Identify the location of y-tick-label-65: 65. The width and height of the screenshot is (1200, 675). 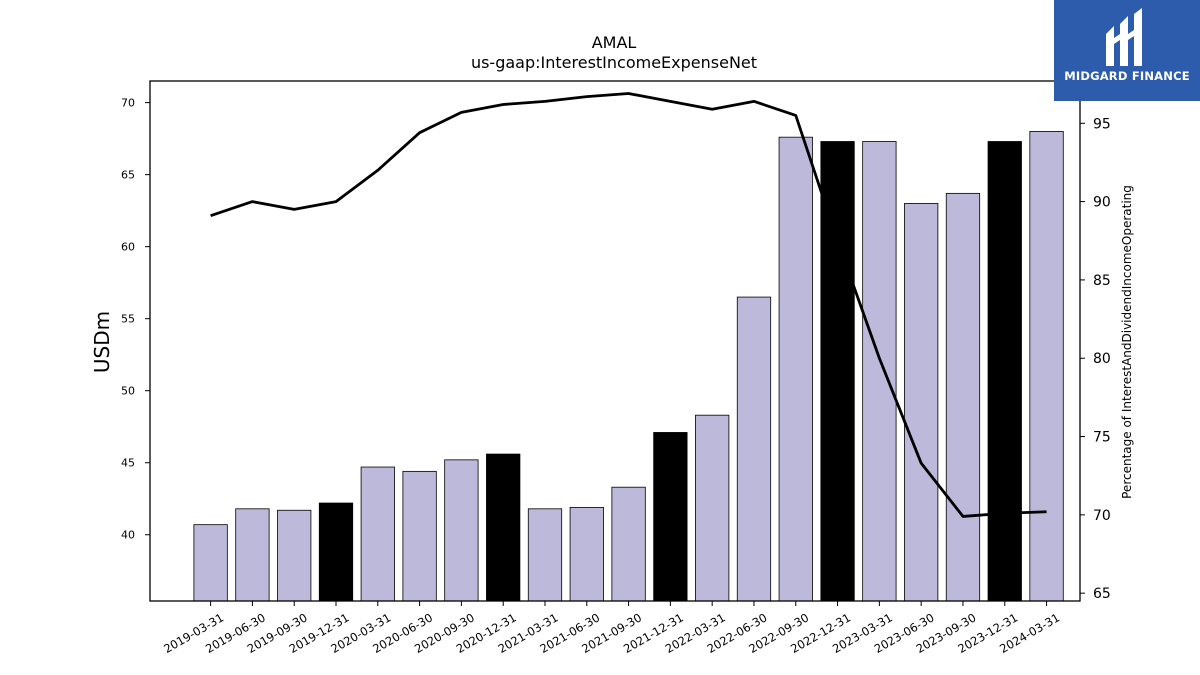
(128, 175).